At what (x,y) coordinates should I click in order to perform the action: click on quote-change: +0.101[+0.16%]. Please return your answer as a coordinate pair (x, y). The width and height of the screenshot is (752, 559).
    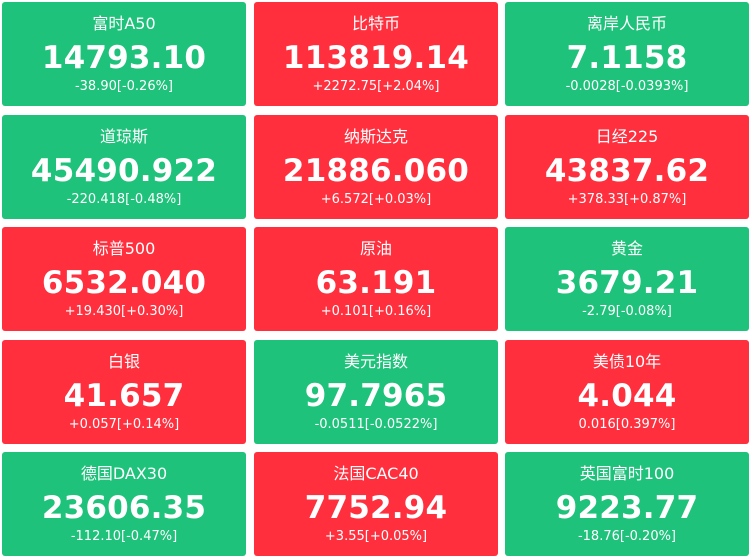
    Looking at the image, I should click on (376, 311).